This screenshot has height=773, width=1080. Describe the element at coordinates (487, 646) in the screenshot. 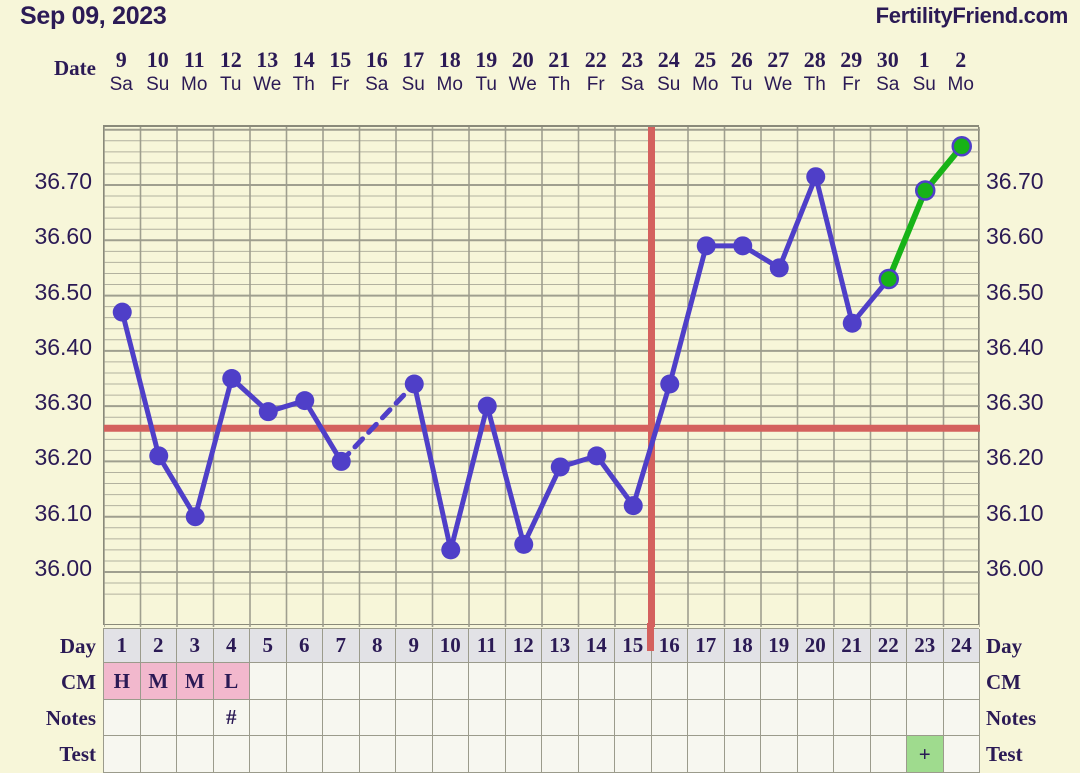

I see `cycle-day-cell: 11` at that location.